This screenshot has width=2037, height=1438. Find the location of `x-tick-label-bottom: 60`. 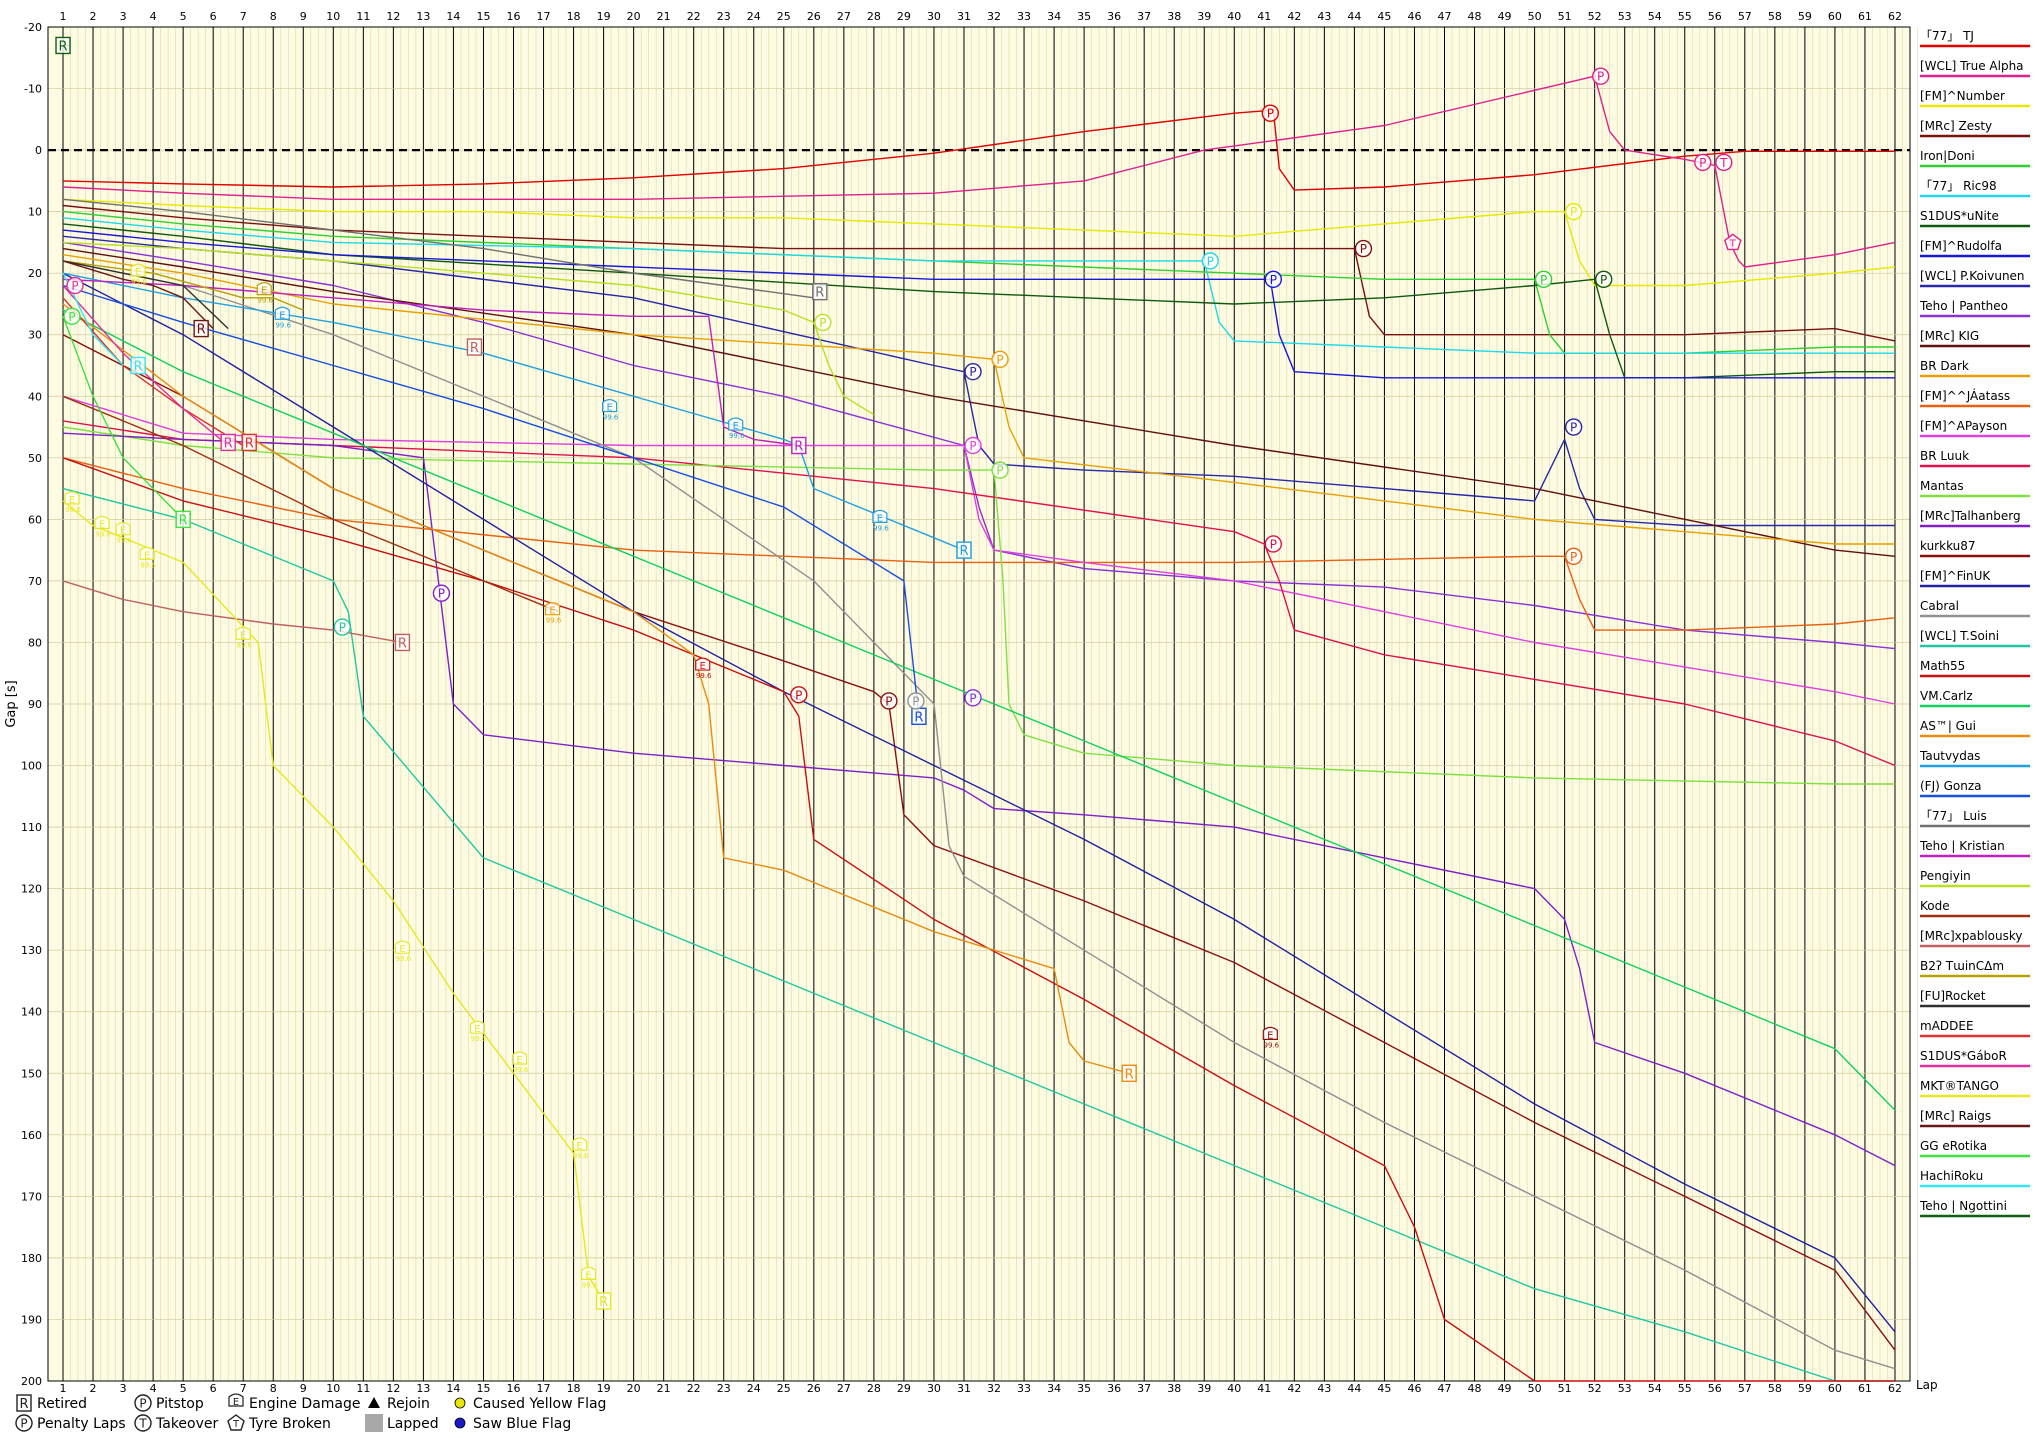

x-tick-label-bottom: 60 is located at coordinates (1835, 1388).